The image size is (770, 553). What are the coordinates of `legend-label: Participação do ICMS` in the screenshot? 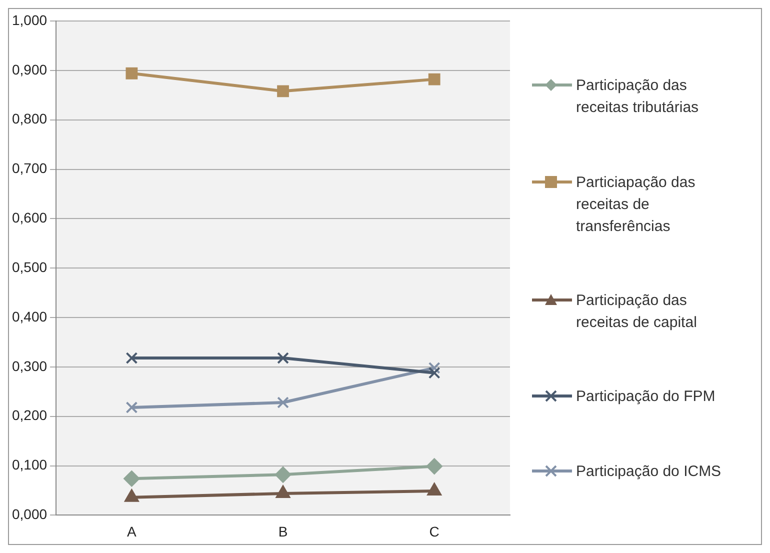 It's located at (649, 472).